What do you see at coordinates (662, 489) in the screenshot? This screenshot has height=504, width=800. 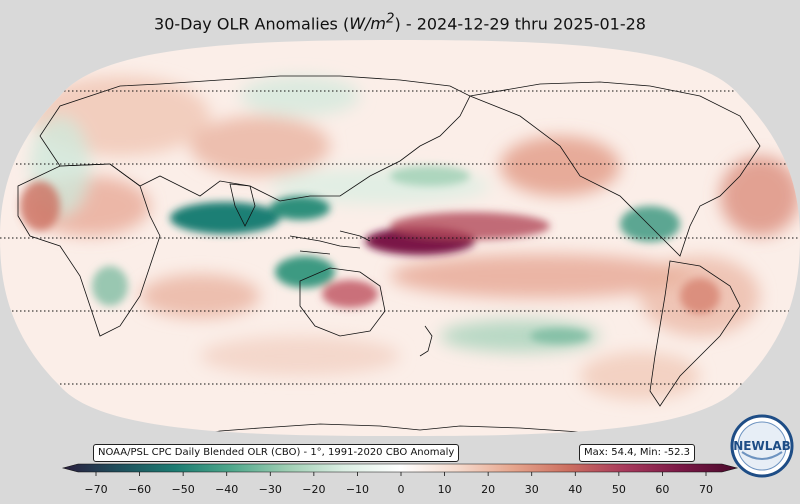 I see `colorbar-tick-label: 60` at bounding box center [662, 489].